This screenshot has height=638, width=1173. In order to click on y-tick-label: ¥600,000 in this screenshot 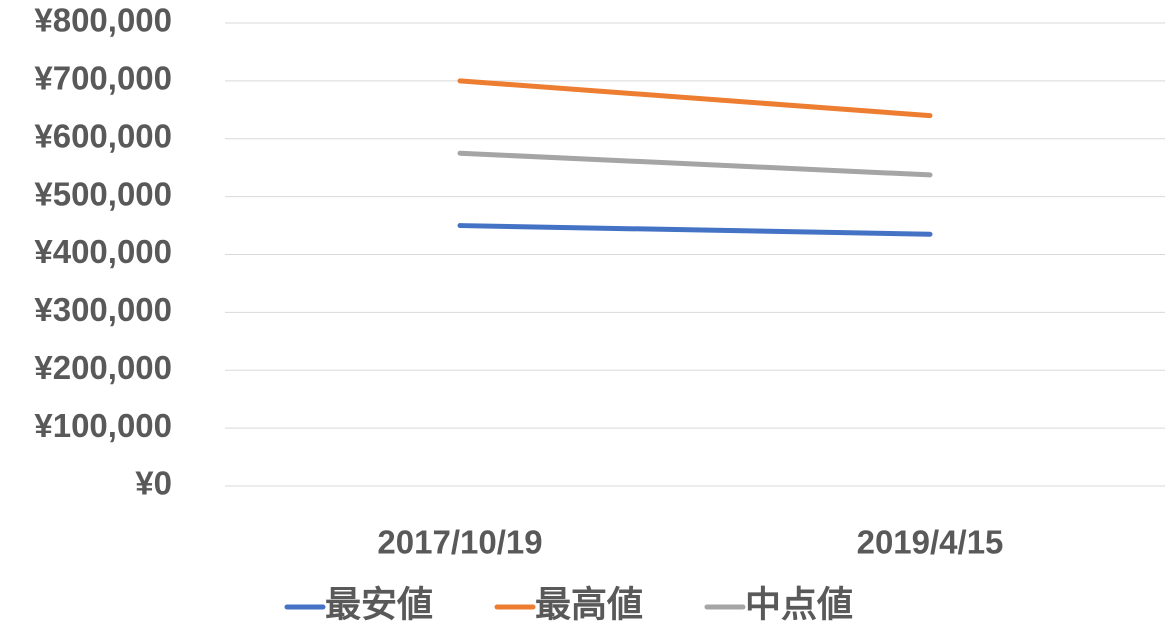, I will do `click(103, 135)`.